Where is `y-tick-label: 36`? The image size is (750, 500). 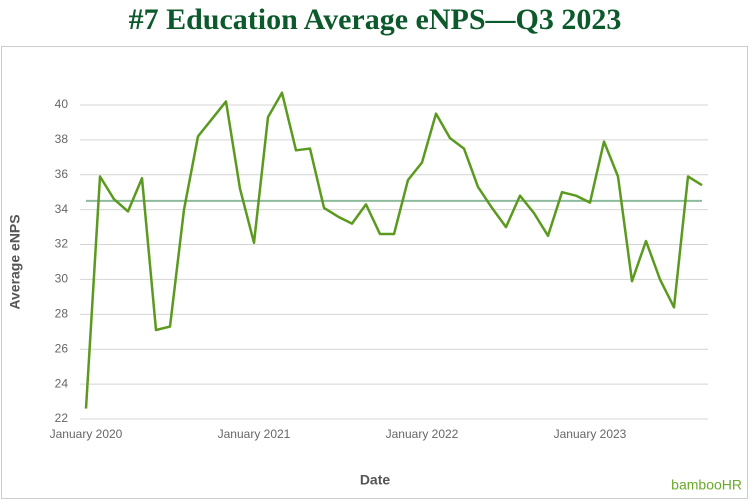
y-tick-label: 36 is located at coordinates (62, 174).